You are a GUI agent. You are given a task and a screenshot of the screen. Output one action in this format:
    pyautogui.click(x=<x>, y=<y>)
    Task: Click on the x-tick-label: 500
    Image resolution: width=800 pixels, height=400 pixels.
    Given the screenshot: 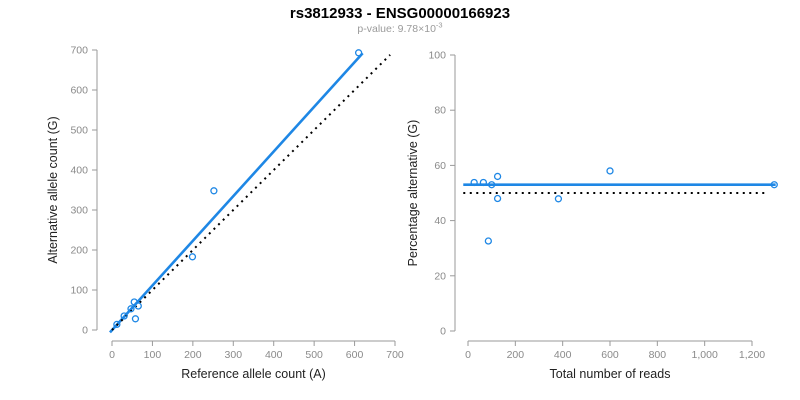 What is the action you would take?
    pyautogui.click(x=314, y=355)
    